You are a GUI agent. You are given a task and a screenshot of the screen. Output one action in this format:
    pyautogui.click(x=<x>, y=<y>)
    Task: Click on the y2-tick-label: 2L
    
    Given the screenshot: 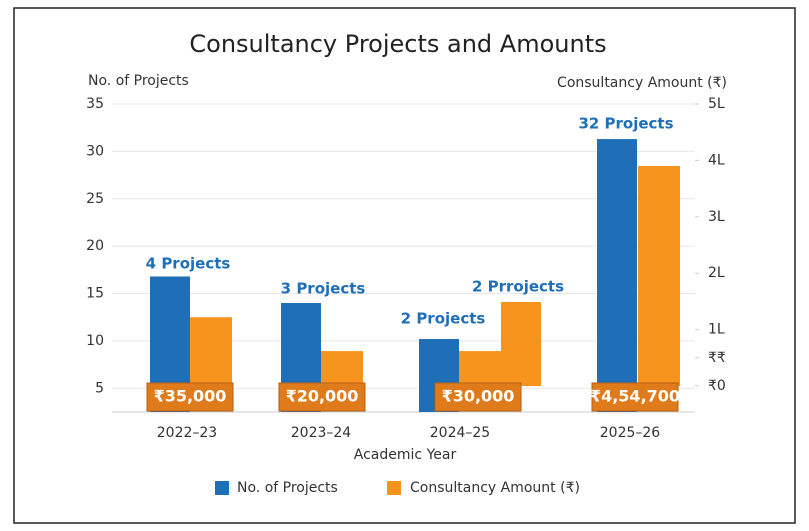 What is the action you would take?
    pyautogui.click(x=716, y=273)
    